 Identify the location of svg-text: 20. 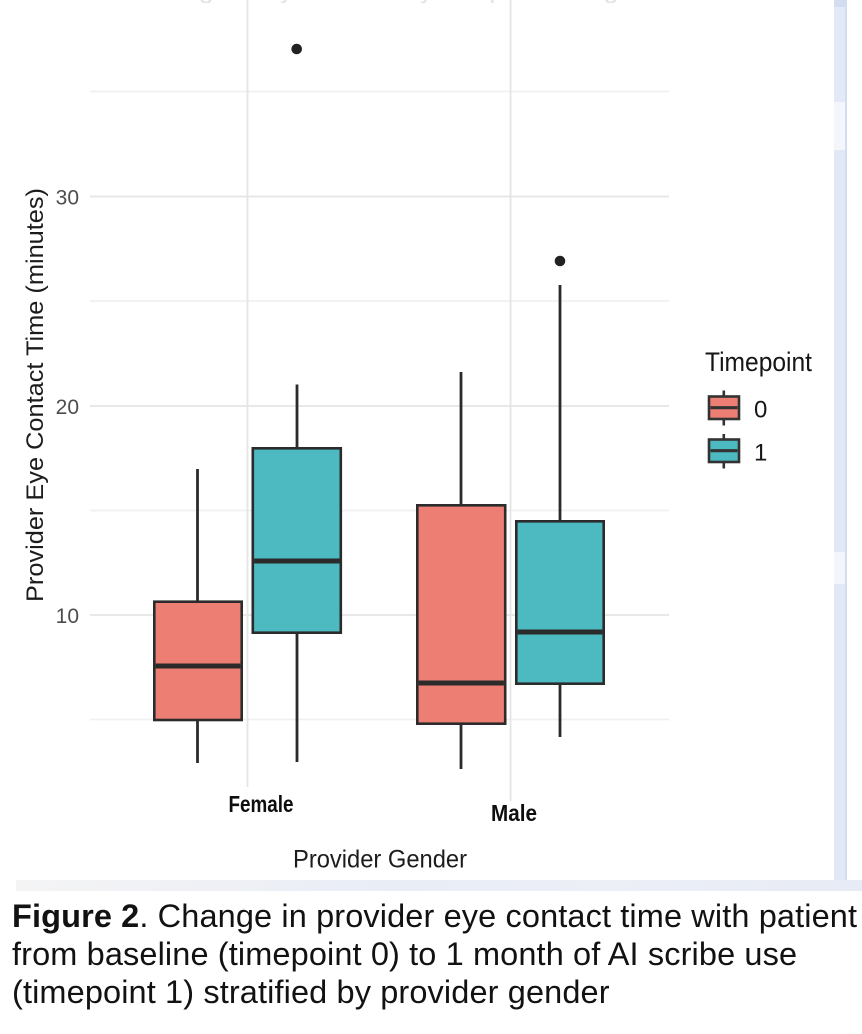
(67, 407).